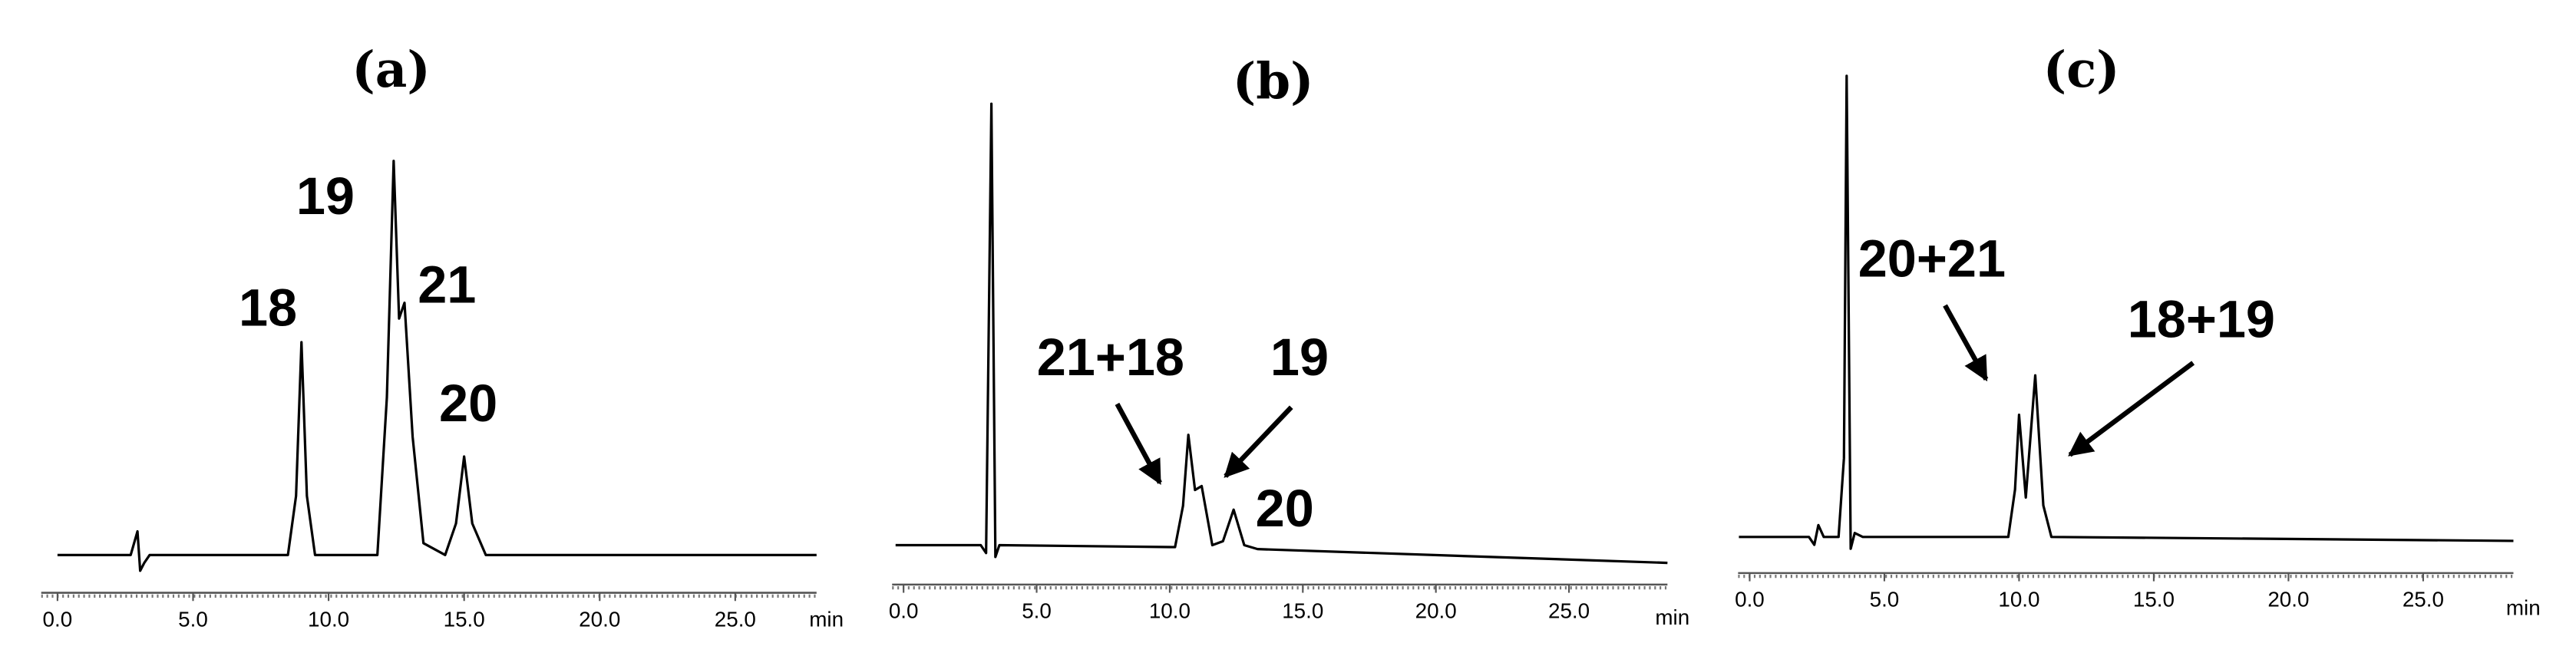 Image resolution: width=2576 pixels, height=666 pixels. I want to click on peak-label: 21+18, so click(1110, 357).